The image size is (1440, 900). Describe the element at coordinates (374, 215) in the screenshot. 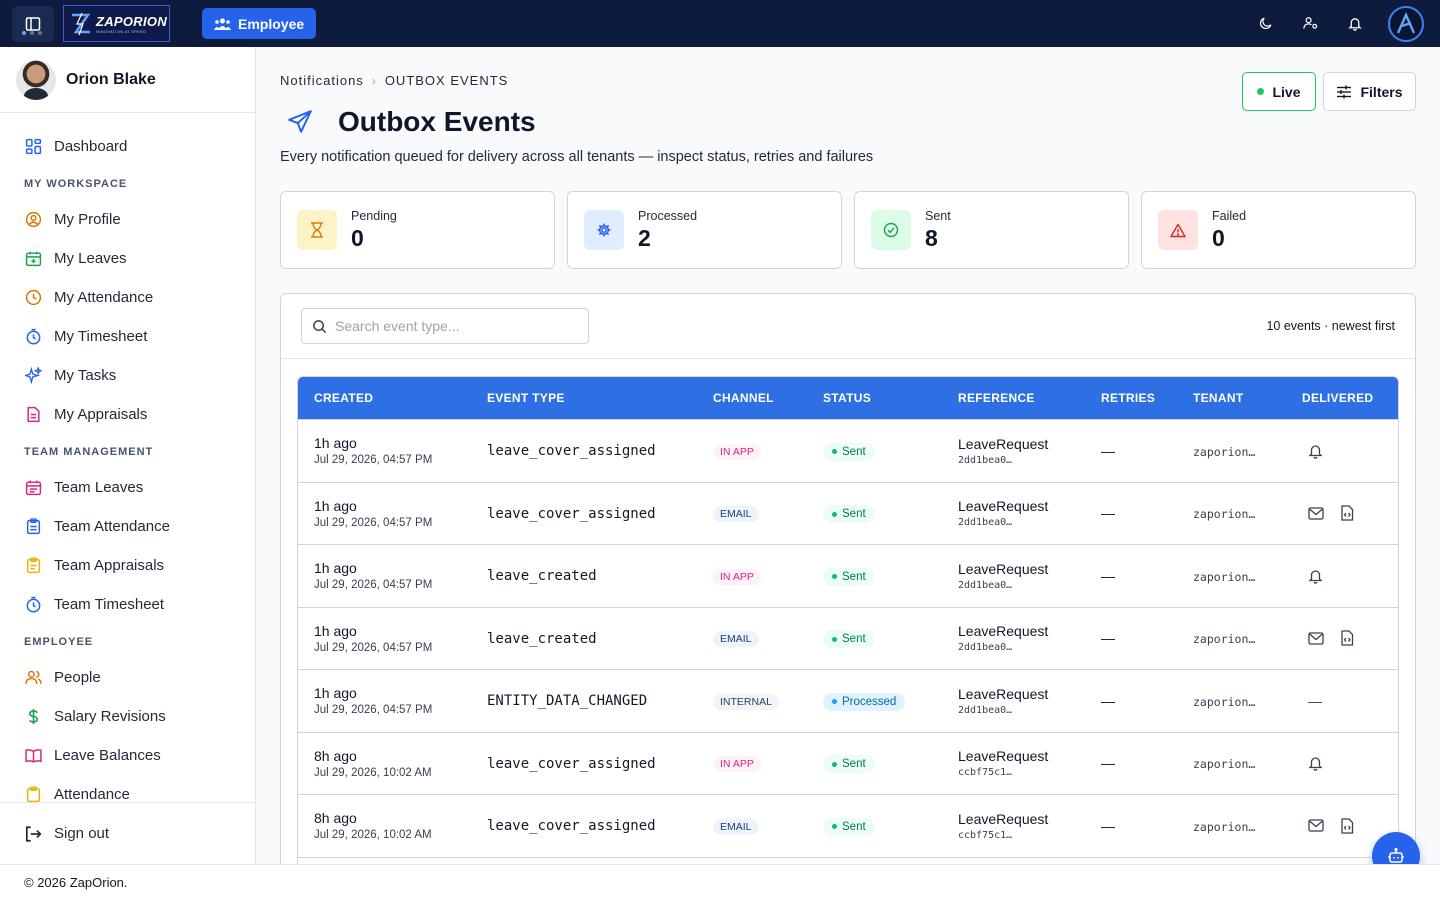

I see `stat-label: Pending` at that location.